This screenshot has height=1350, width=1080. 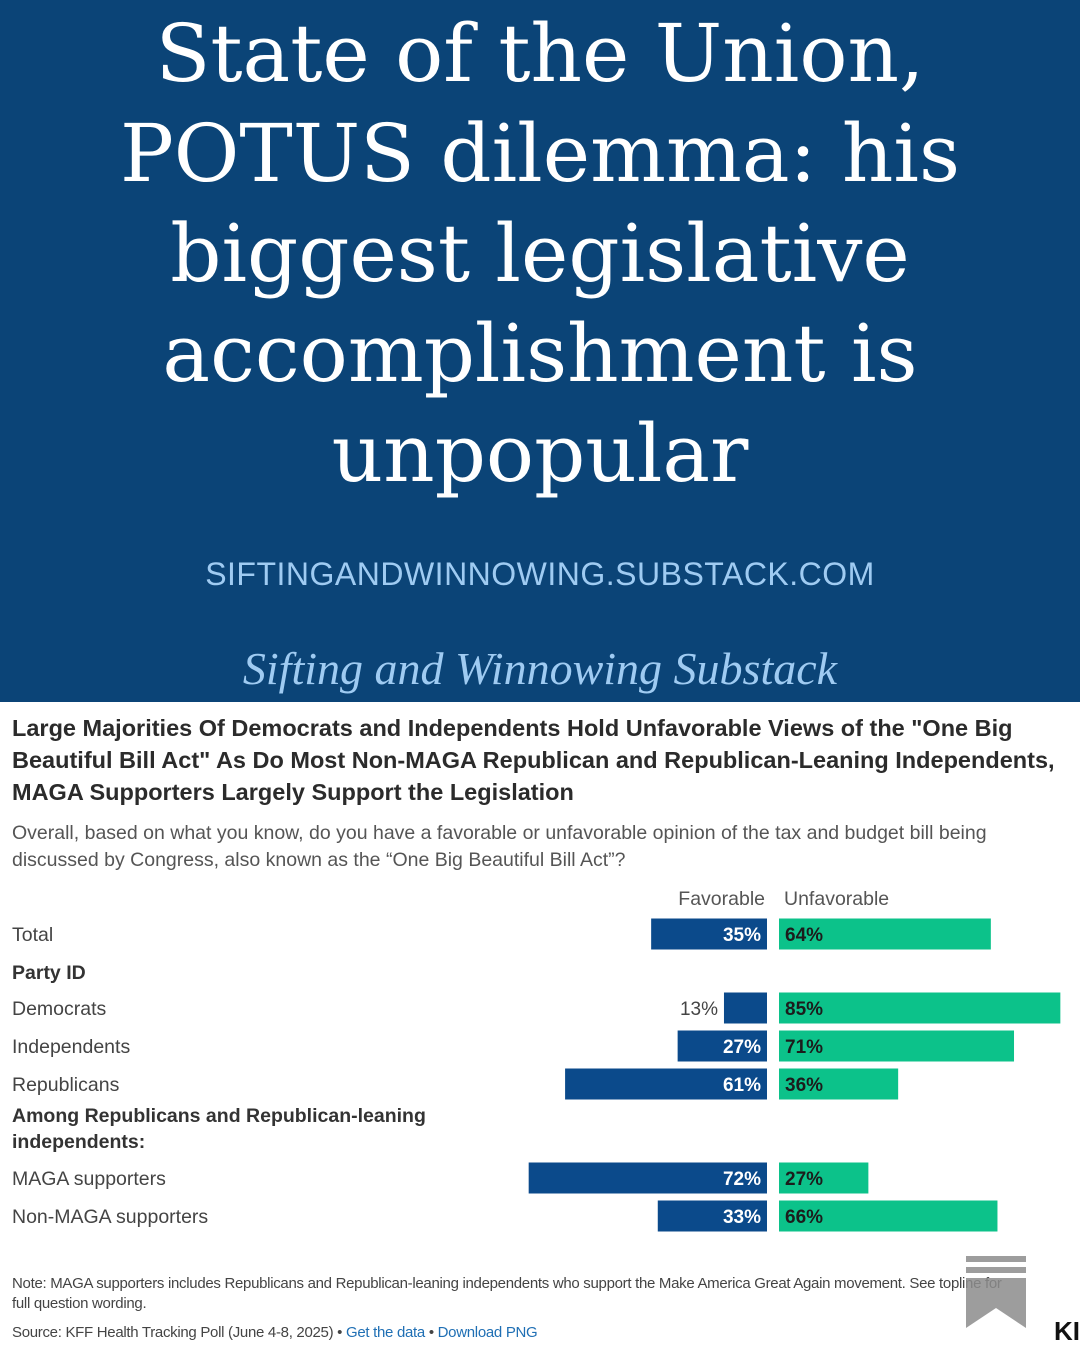 What do you see at coordinates (721, 899) in the screenshot?
I see `legend-favorable: Favorable` at bounding box center [721, 899].